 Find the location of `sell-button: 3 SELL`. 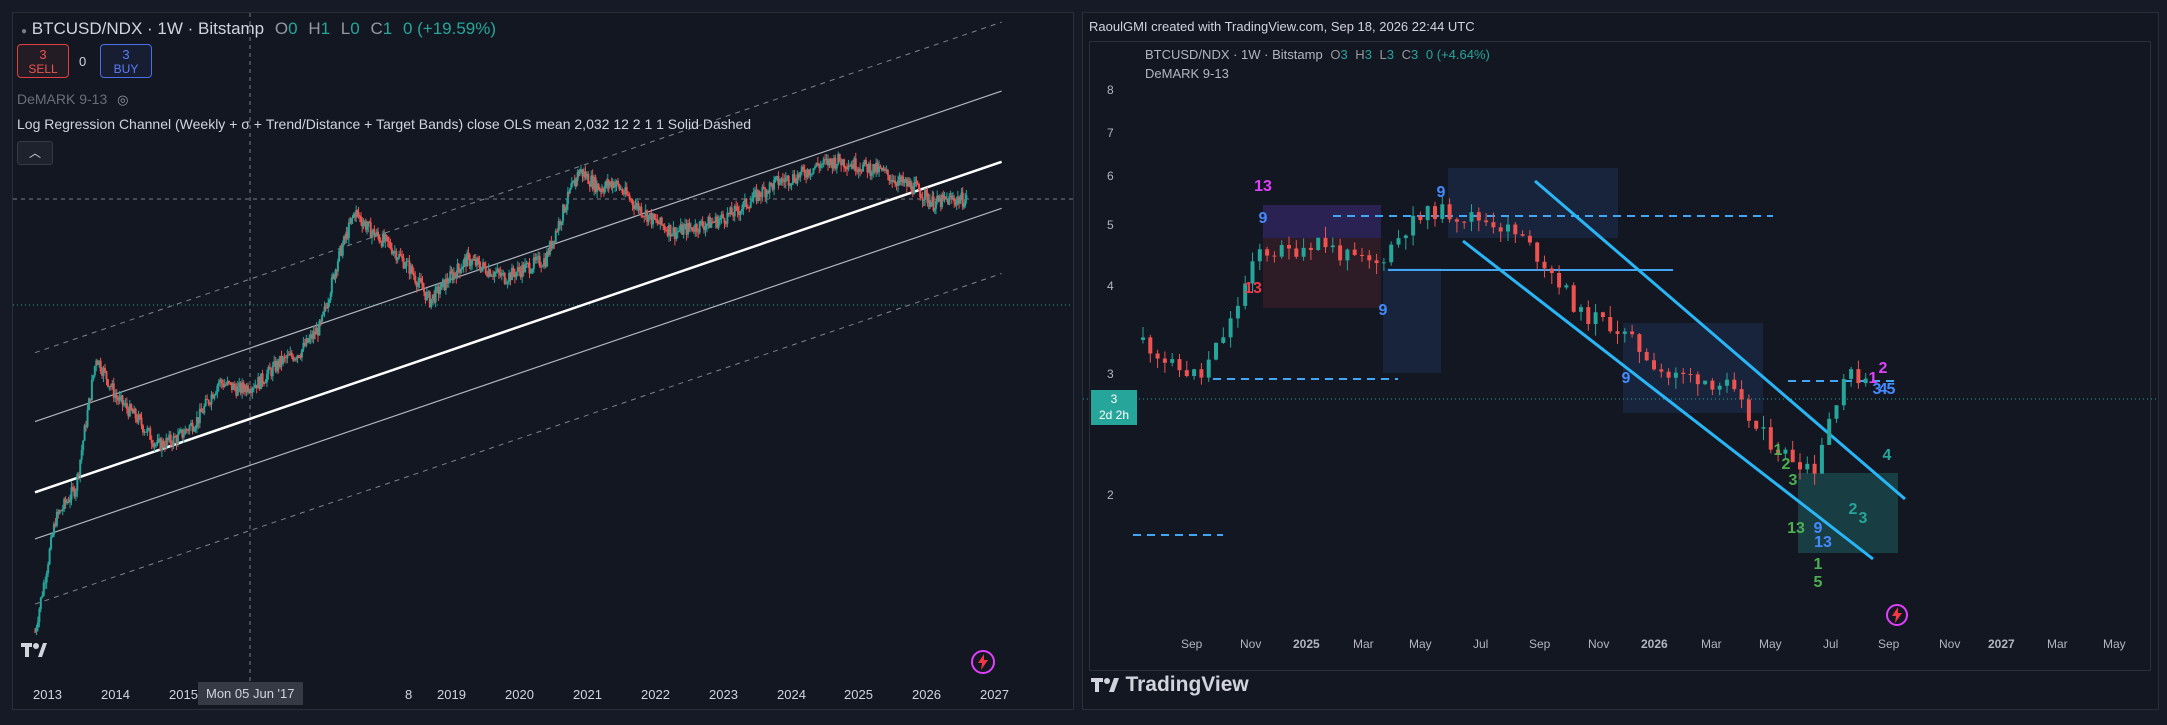

sell-button: 3 SELL is located at coordinates (43, 61).